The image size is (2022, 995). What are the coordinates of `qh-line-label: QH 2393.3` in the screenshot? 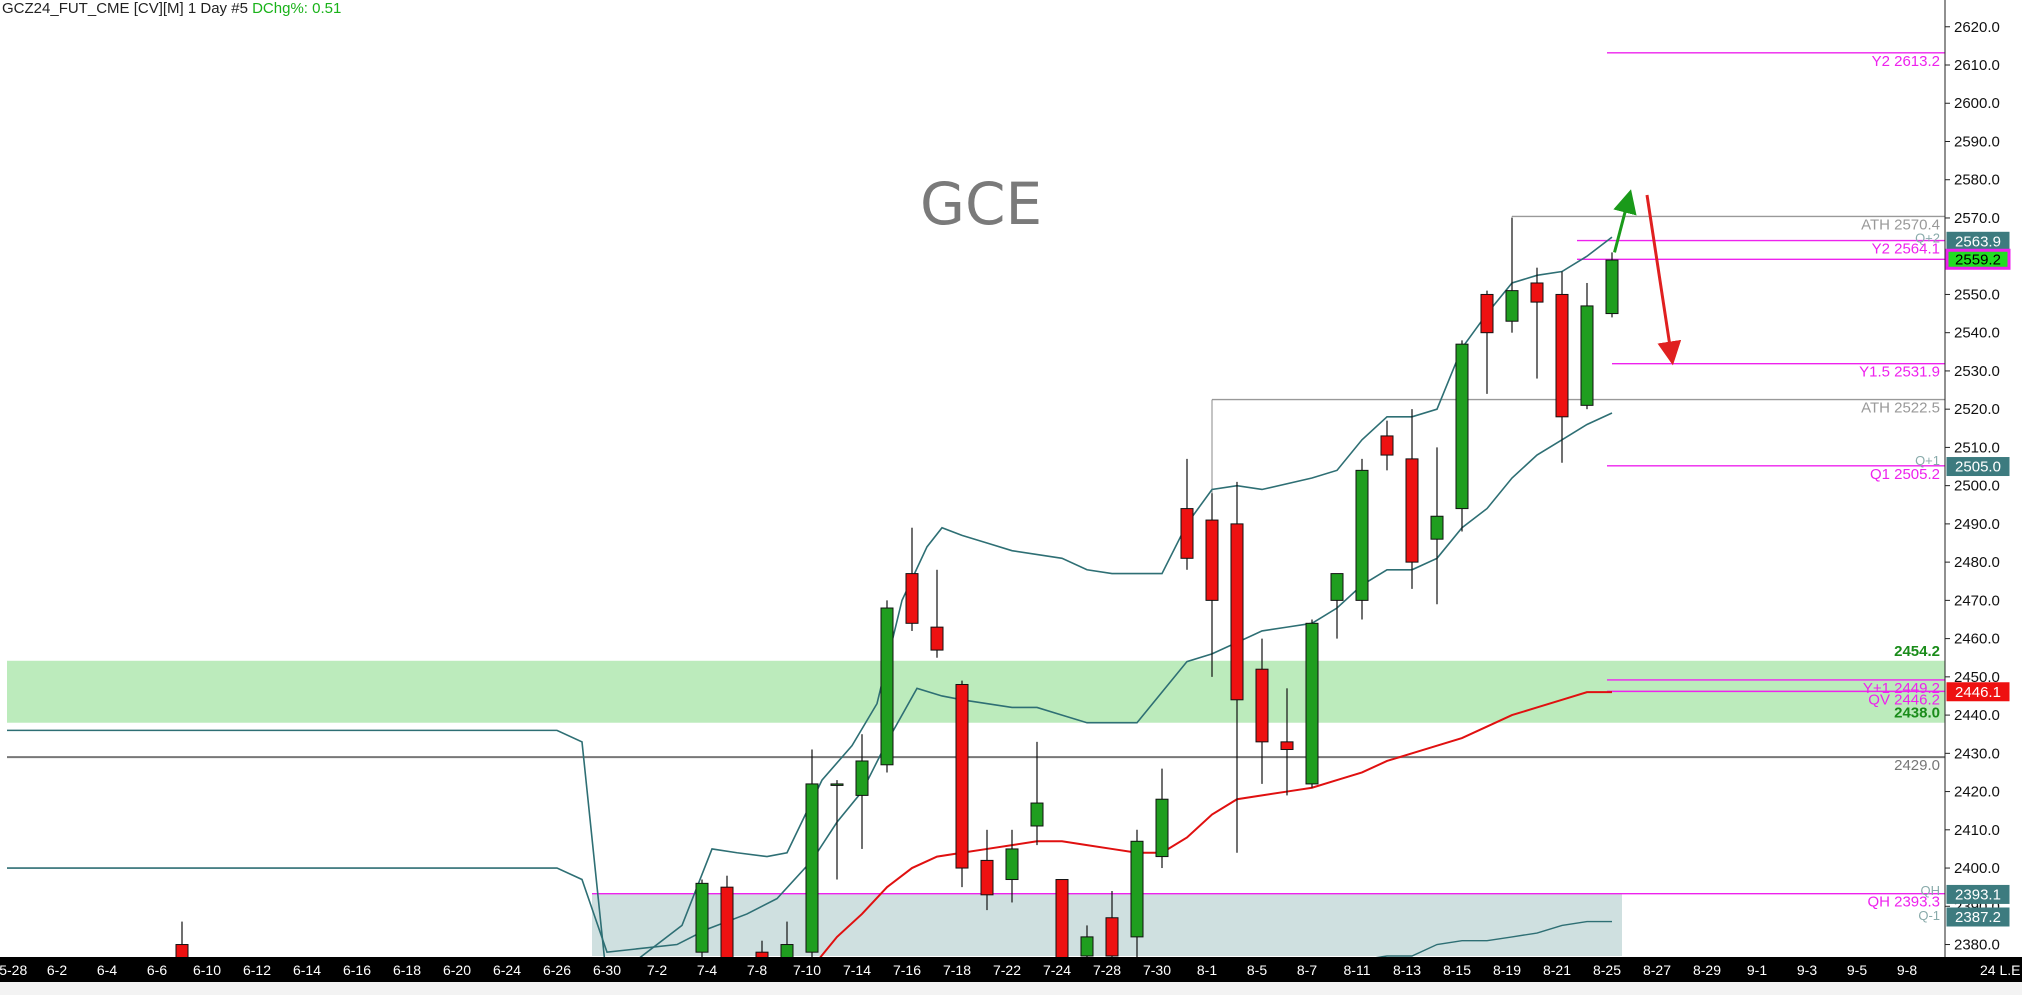 It's located at (1903, 902).